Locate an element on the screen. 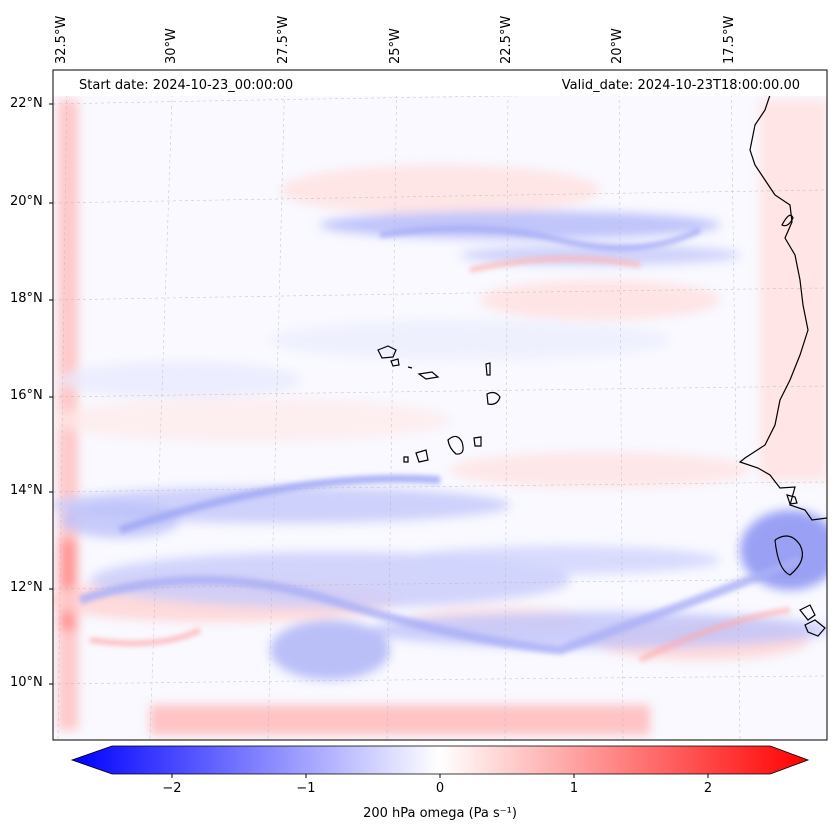 Image resolution: width=837 pixels, height=839 pixels. lat-label-14n: 14°N is located at coordinates (26, 490).